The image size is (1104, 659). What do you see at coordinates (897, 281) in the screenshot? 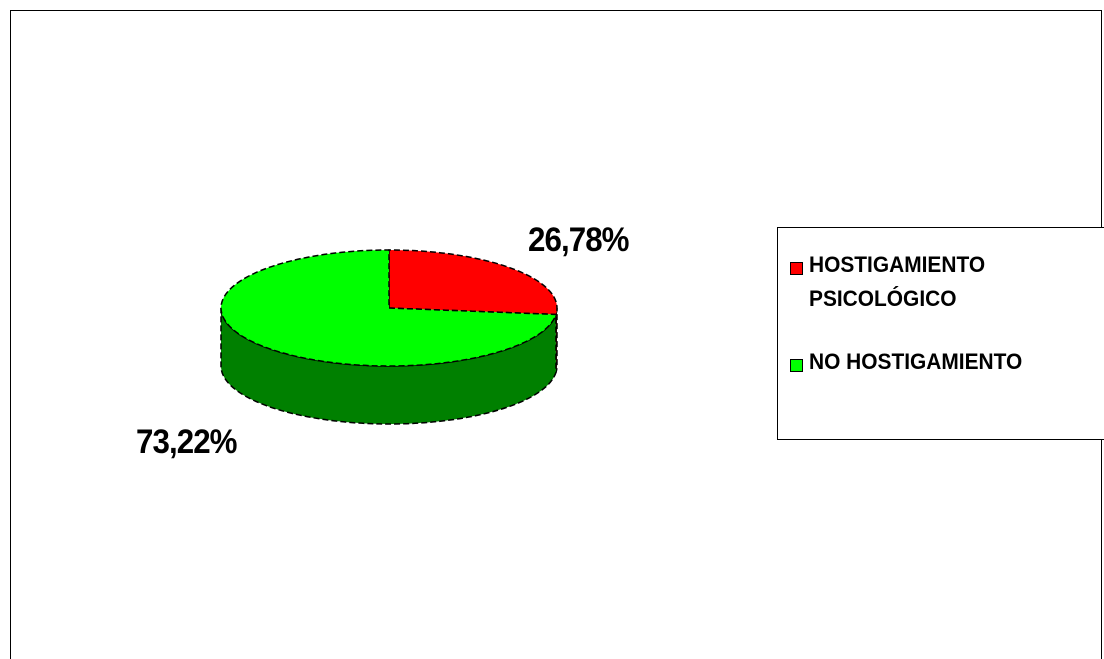
I see `legend-label: HOSTIGAMIENTO PSICOLÓGICO` at bounding box center [897, 281].